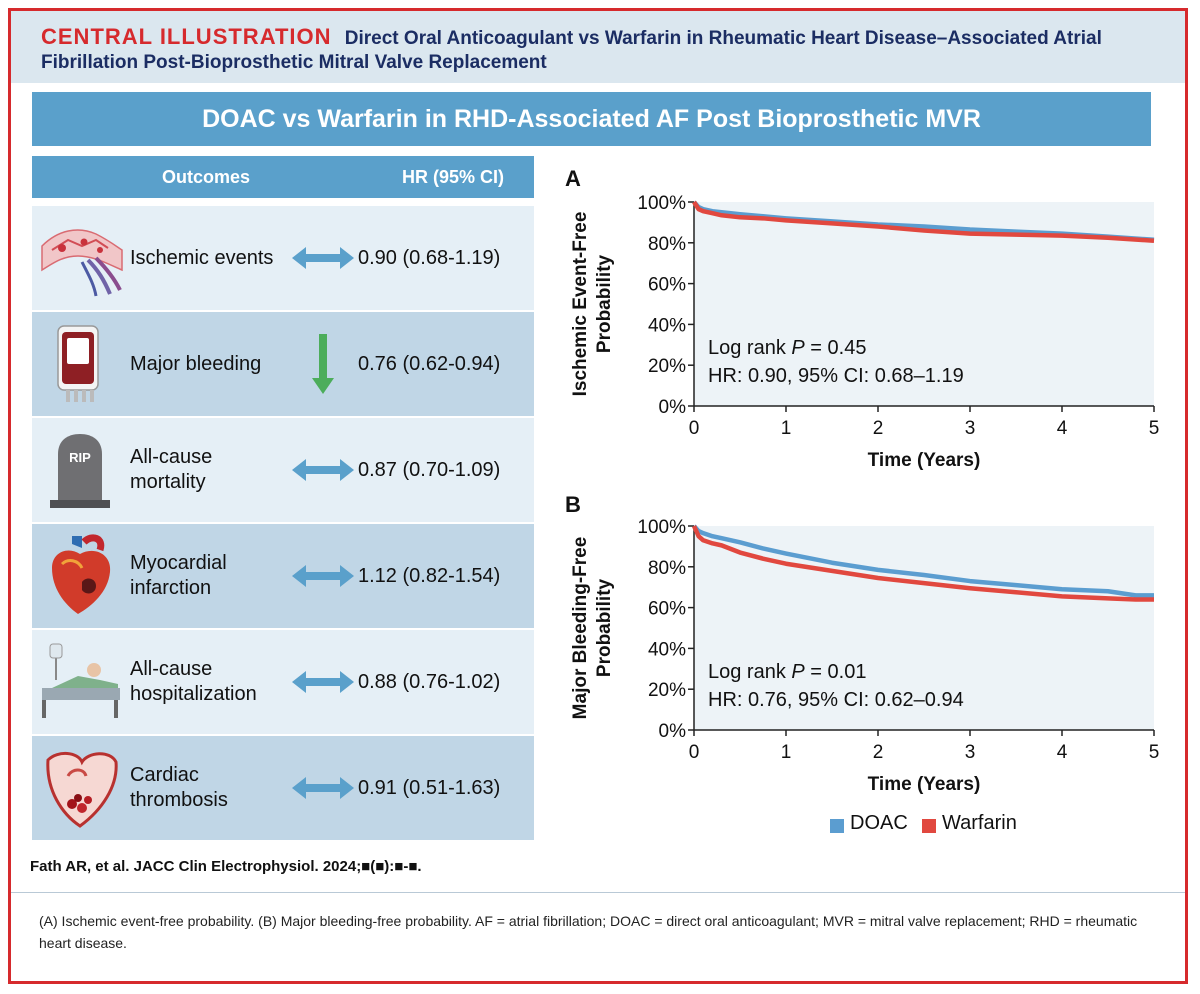 The image size is (1200, 994). What do you see at coordinates (979, 823) in the screenshot?
I see `legend-warfarin-label: Warfarin` at bounding box center [979, 823].